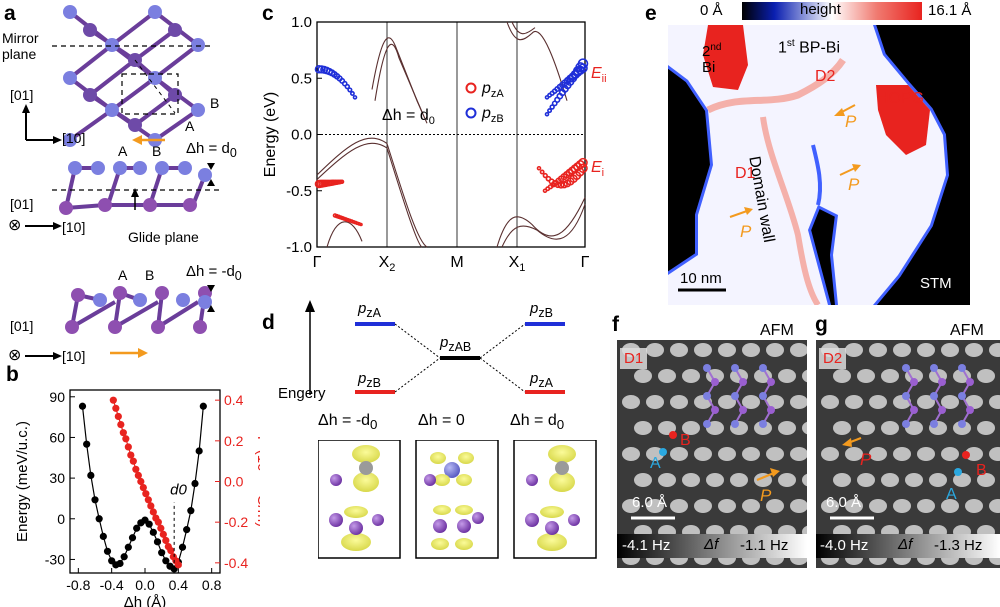 Image resolution: width=1000 pixels, height=607 pixels. Describe the element at coordinates (782, 48) in the screenshot. I see `first-bp-num: 1` at that location.